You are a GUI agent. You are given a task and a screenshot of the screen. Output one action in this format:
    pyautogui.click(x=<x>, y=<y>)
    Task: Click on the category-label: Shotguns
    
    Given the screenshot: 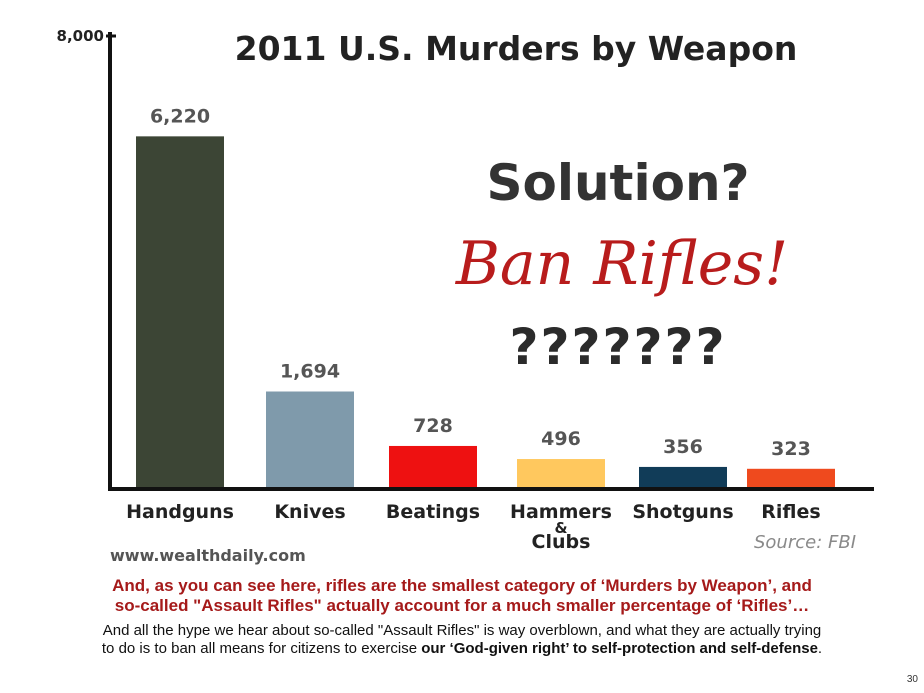 What is the action you would take?
    pyautogui.click(x=682, y=512)
    